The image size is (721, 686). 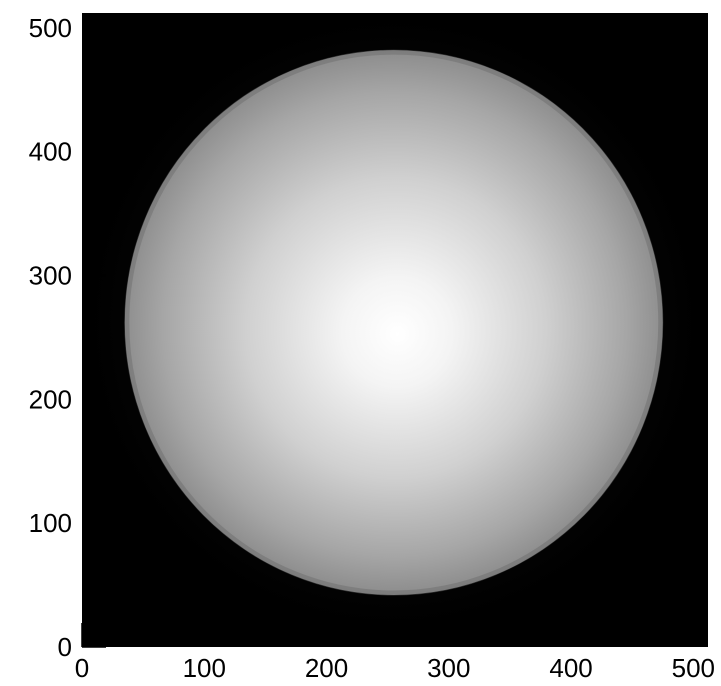 What do you see at coordinates (50, 28) in the screenshot?
I see `y-tick-label-500: 500` at bounding box center [50, 28].